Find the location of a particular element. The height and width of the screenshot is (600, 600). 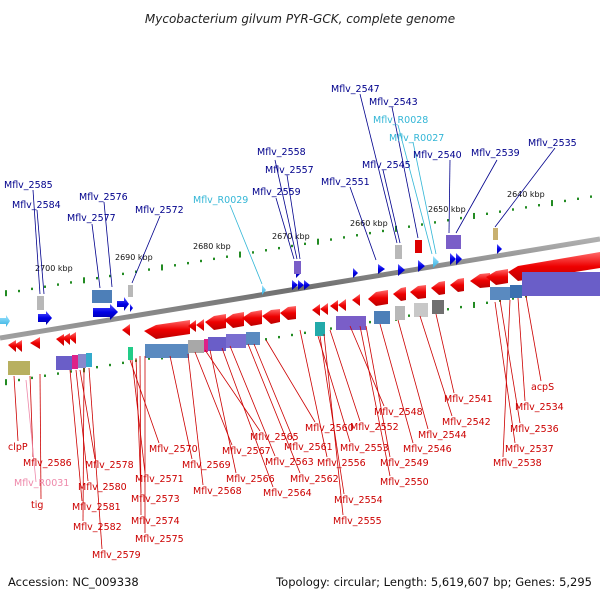

gene-mflv-2567-arrow is located at coordinates (196, 325).